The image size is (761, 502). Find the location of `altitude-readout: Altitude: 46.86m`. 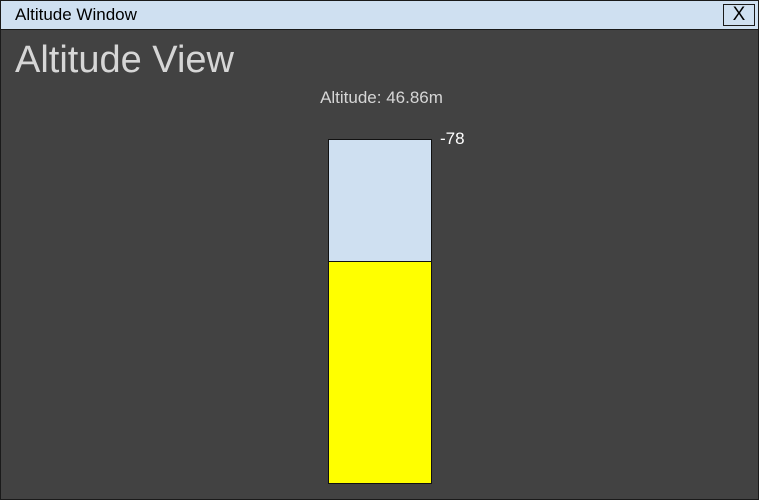

altitude-readout: Altitude: 46.86m is located at coordinates (381, 97).